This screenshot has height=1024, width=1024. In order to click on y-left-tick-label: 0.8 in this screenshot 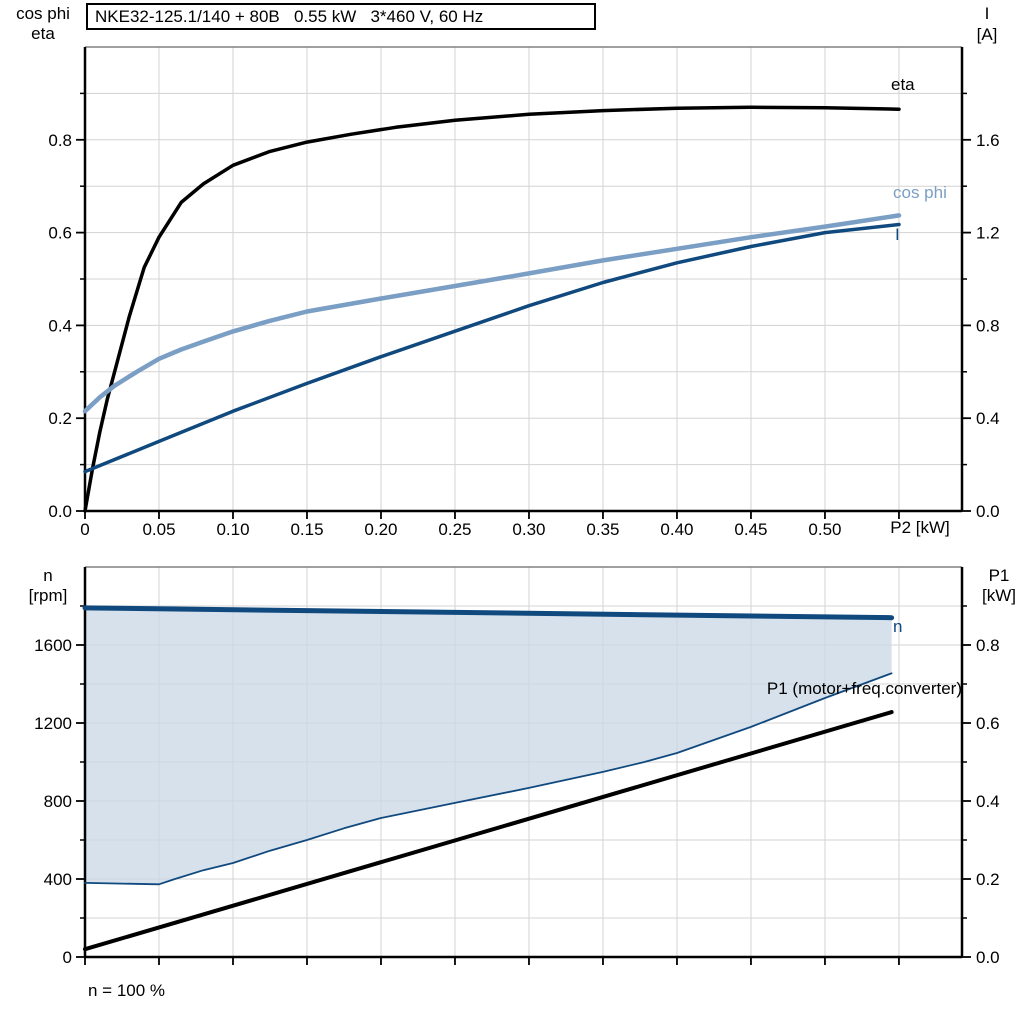, I will do `click(60, 140)`.